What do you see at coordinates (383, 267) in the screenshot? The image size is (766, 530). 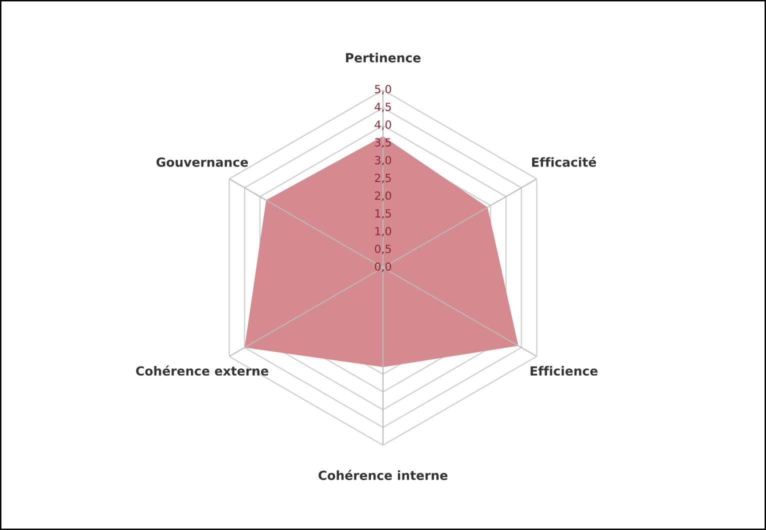 I see `y-tick-label: 0,0` at bounding box center [383, 267].